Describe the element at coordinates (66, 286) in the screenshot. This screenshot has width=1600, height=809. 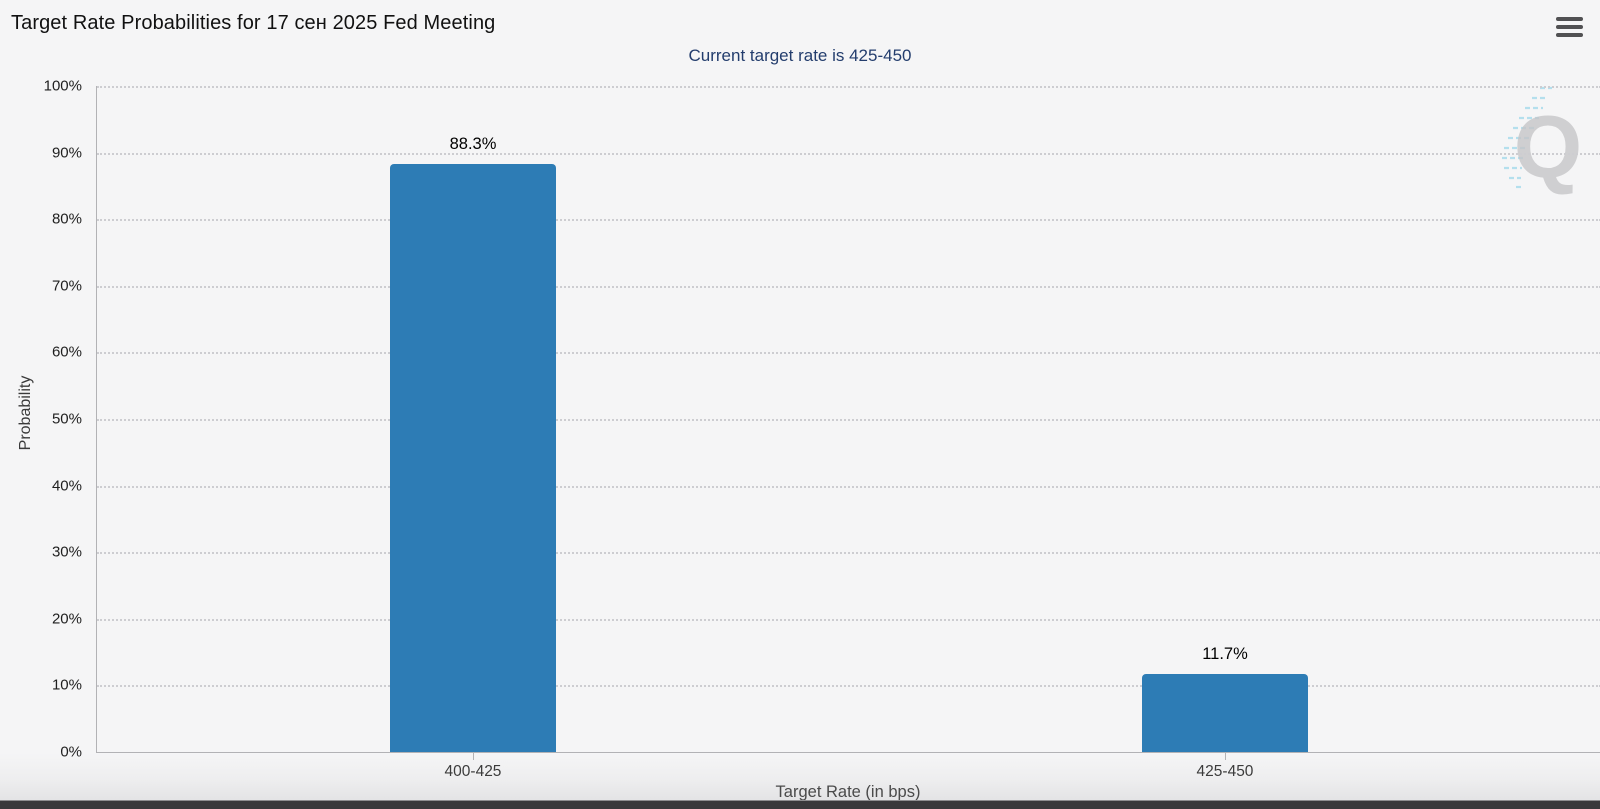
I see `y-tick-label: 70%` at that location.